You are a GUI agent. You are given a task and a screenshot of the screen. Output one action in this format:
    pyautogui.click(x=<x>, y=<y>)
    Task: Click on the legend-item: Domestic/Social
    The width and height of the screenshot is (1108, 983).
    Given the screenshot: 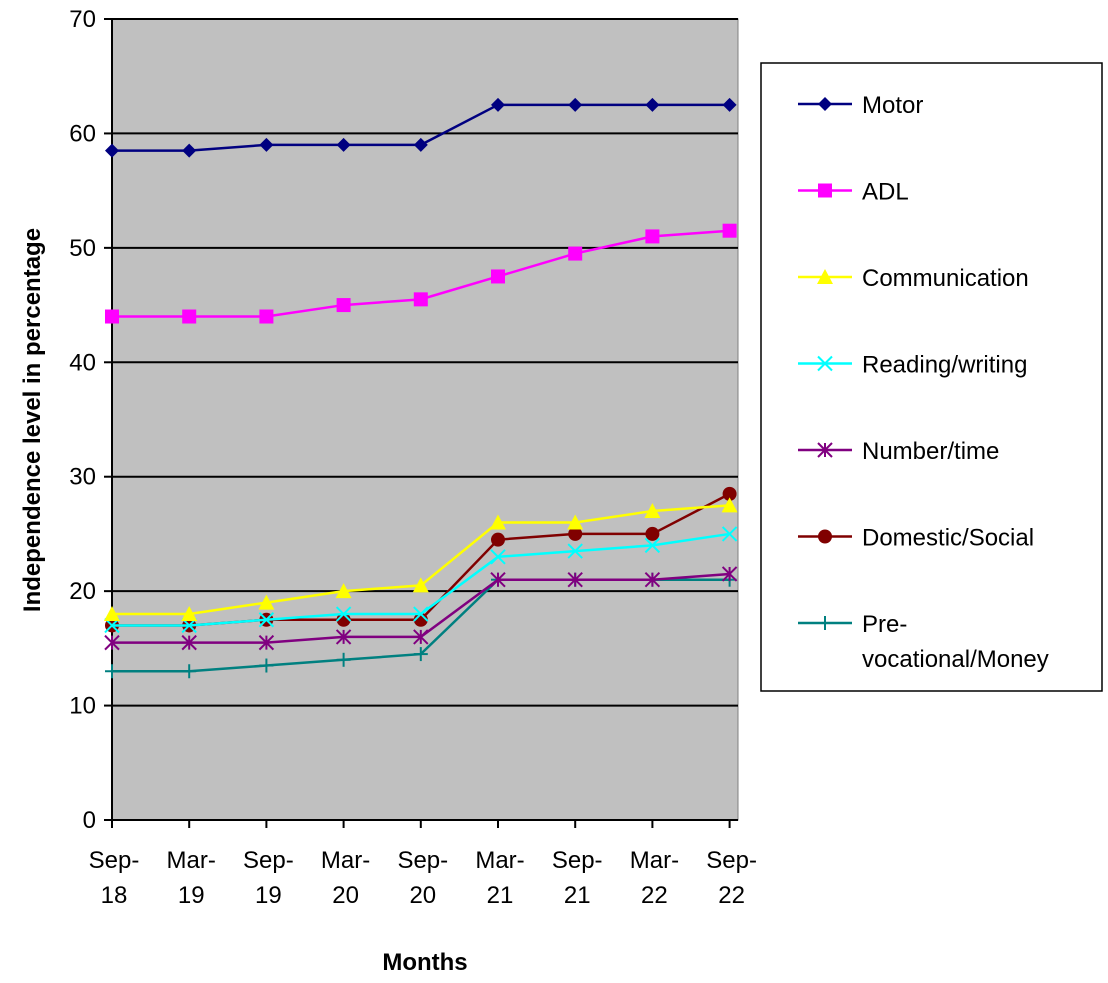 What is the action you would take?
    pyautogui.click(x=916, y=538)
    